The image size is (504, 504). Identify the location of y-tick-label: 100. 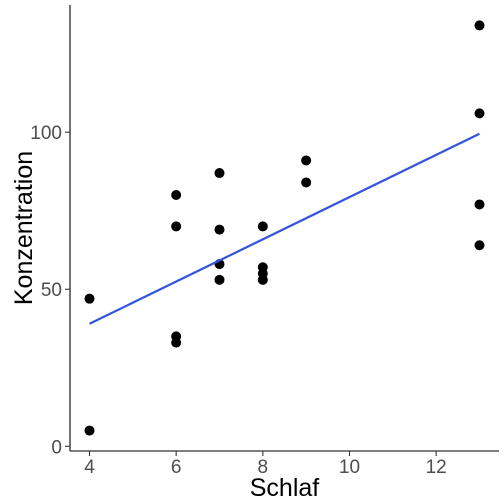
(46, 133).